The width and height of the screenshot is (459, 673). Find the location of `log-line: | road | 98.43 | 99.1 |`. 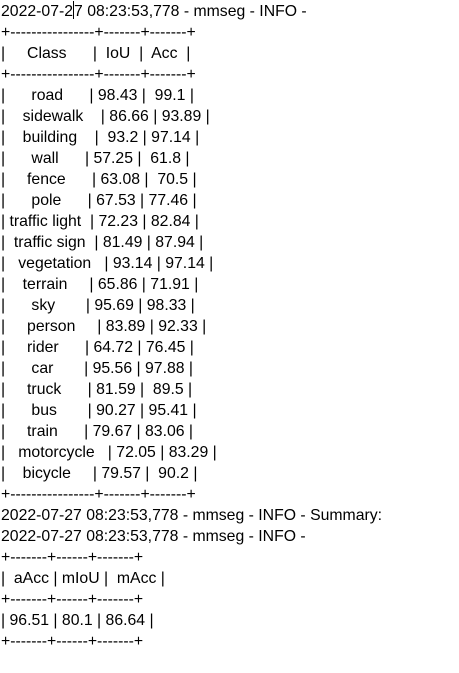

log-line: | road | 98.43 | 99.1 | is located at coordinates (97, 95).